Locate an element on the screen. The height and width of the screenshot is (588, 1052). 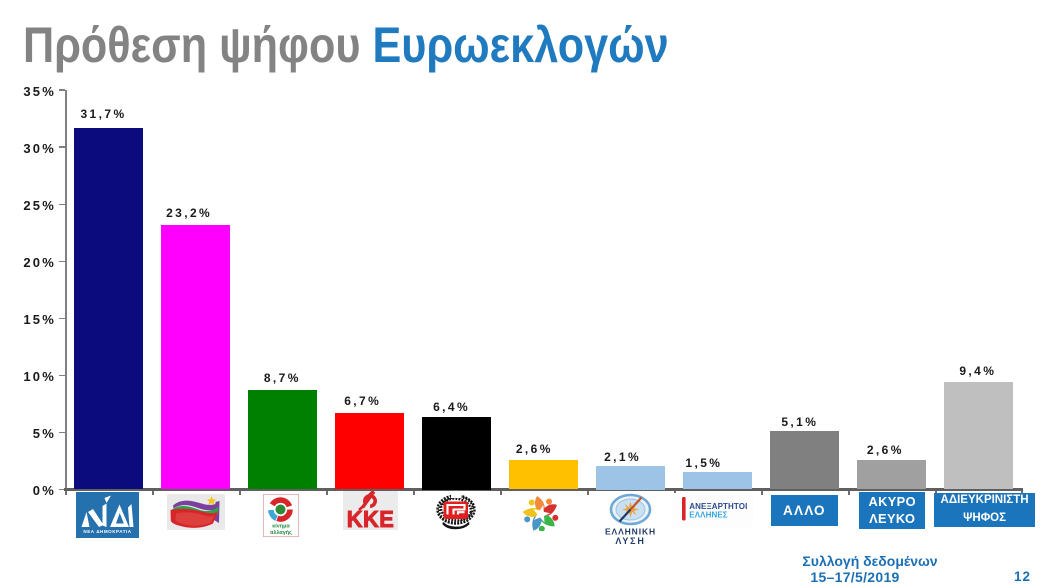
svg-text: ΕΛΛΗΝΙΚΗ is located at coordinates (630, 532).